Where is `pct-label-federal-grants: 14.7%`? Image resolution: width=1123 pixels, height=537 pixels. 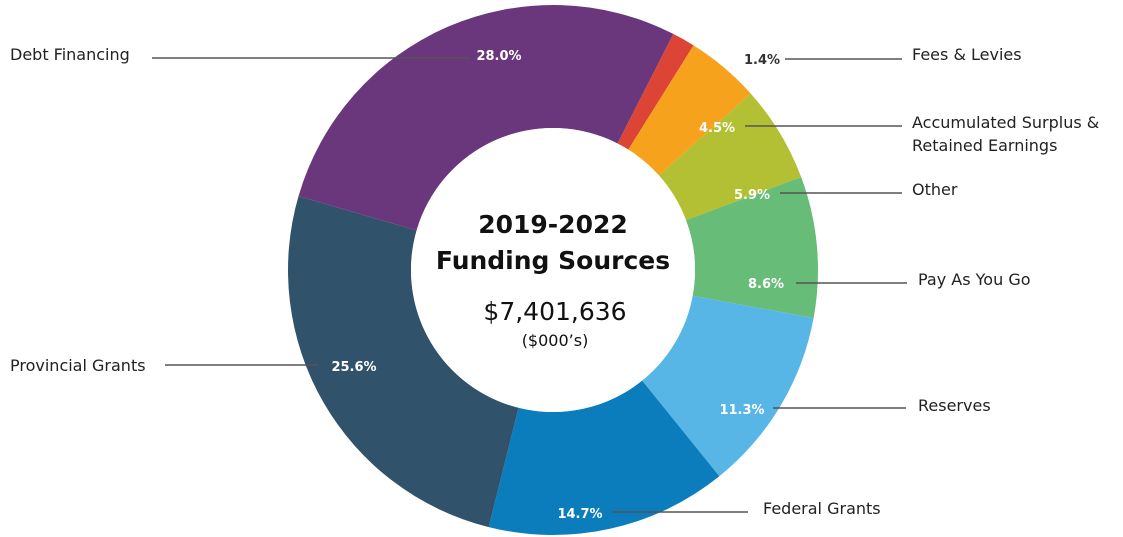 pct-label-federal-grants: 14.7% is located at coordinates (579, 514).